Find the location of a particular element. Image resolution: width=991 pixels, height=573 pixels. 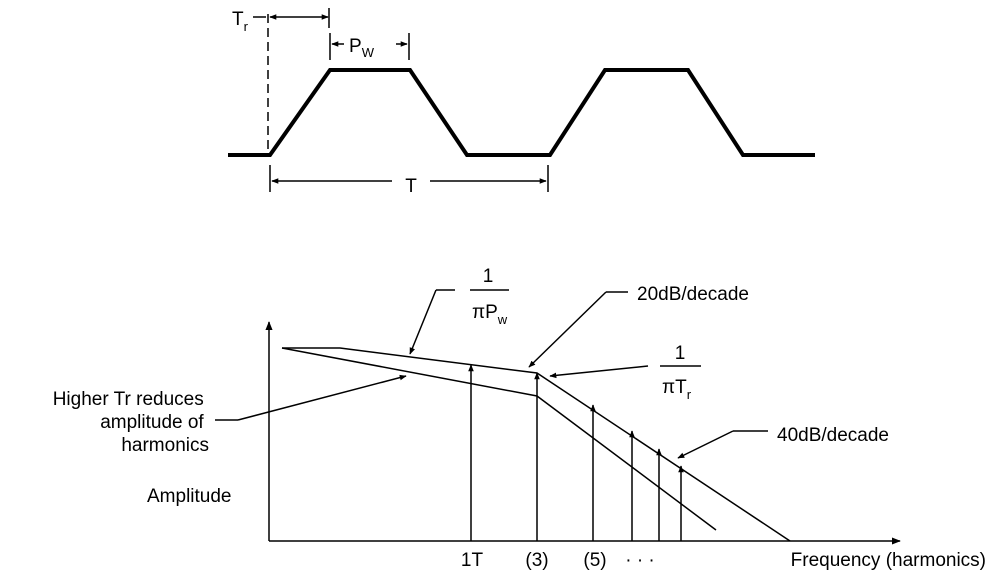

pulse-width-label: PW is located at coordinates (362, 48).